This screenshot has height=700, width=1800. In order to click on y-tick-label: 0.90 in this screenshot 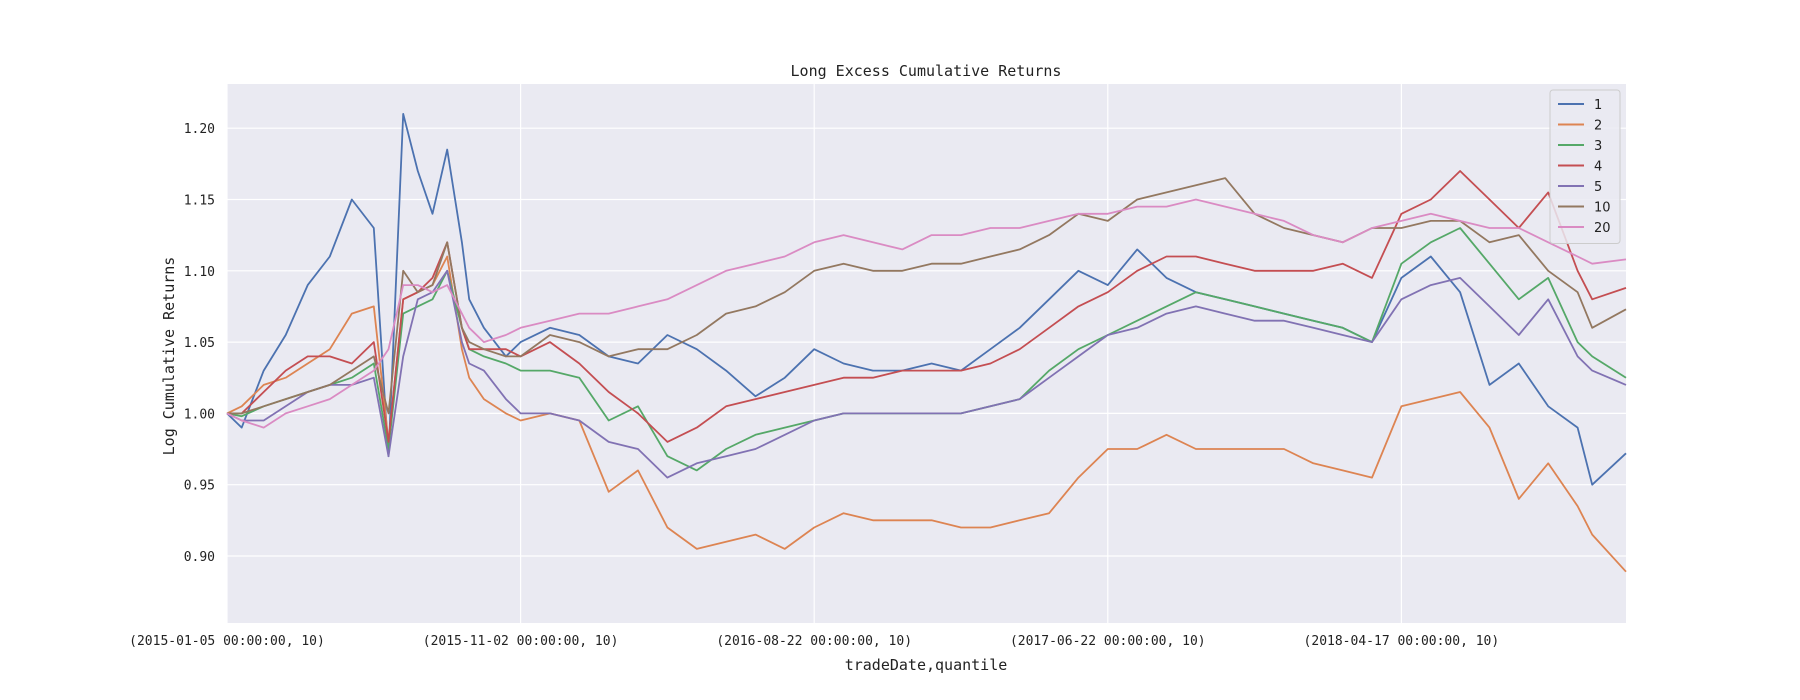, I will do `click(199, 557)`.